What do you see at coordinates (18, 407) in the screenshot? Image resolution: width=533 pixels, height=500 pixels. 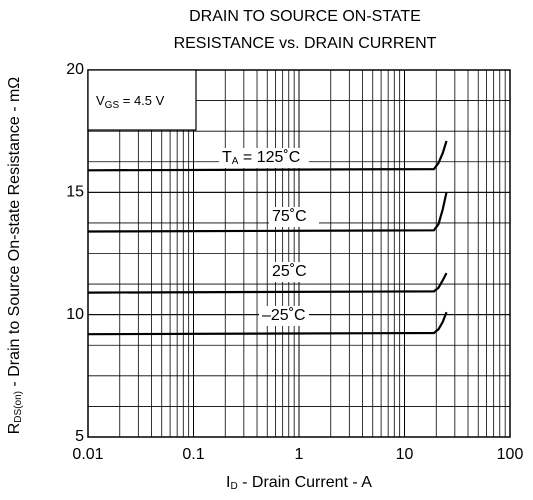 I see `y-axis-label-sub: DS(on)` at bounding box center [18, 407].